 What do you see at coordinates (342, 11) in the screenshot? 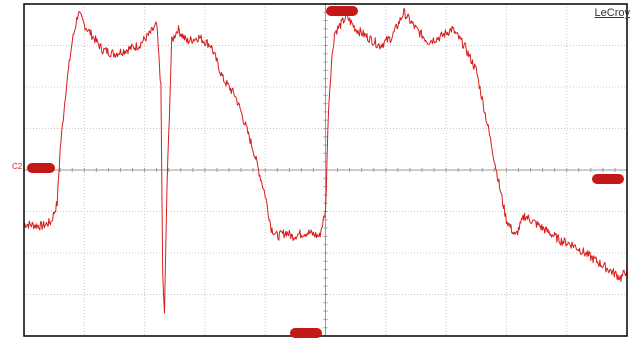
I see `trigger-position-marker` at bounding box center [342, 11].